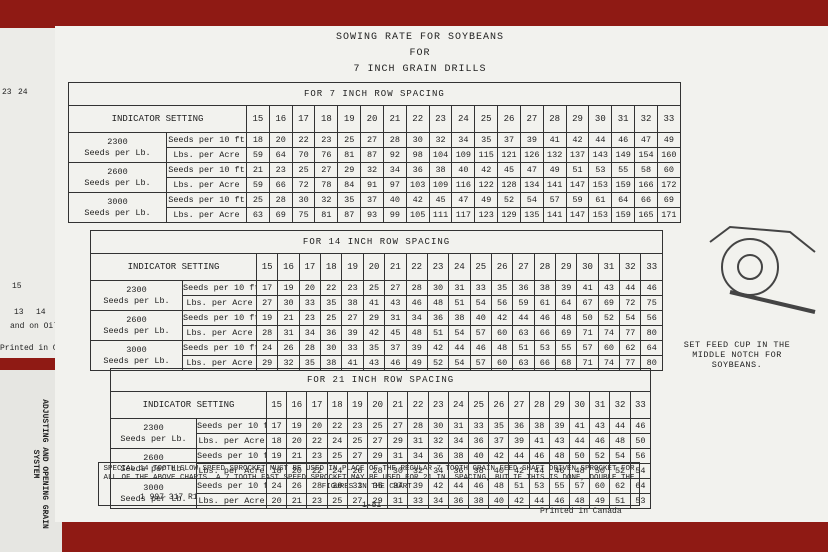 The height and width of the screenshot is (552, 828). I want to click on rate-cell: 59, so click(523, 303).